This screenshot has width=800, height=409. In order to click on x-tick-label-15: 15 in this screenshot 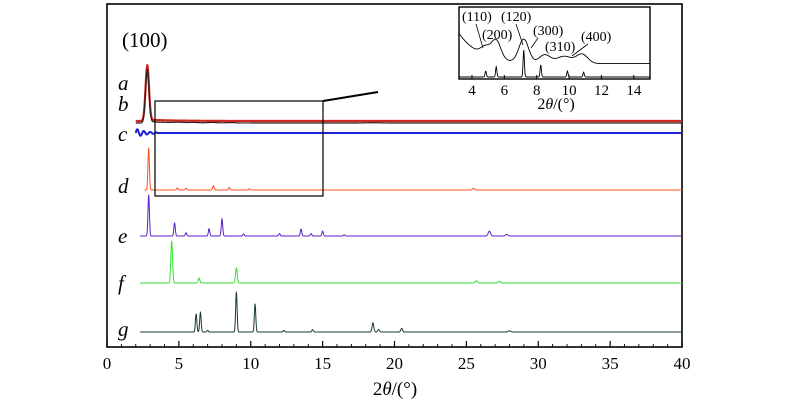, I will do `click(322, 363)`.